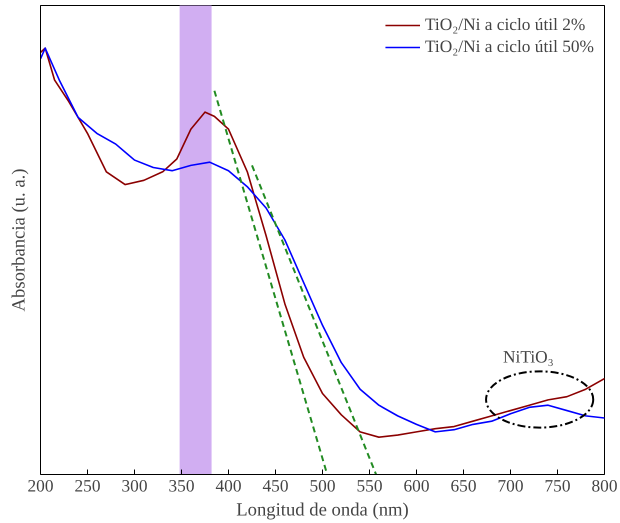  I want to click on x-tick-label: 650, so click(463, 486).